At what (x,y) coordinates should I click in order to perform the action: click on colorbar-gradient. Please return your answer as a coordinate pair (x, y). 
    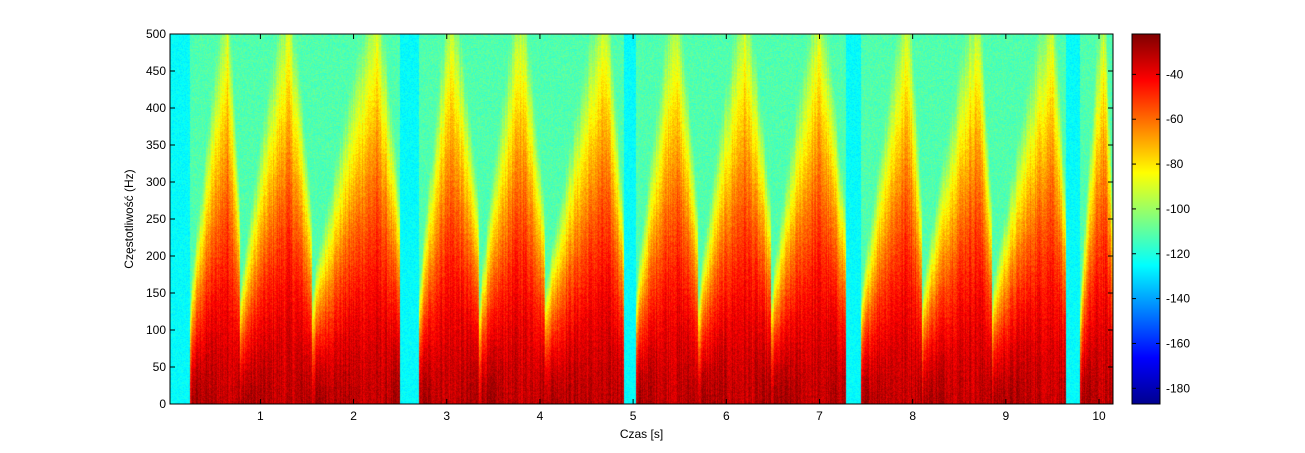
    Looking at the image, I should click on (1146, 219).